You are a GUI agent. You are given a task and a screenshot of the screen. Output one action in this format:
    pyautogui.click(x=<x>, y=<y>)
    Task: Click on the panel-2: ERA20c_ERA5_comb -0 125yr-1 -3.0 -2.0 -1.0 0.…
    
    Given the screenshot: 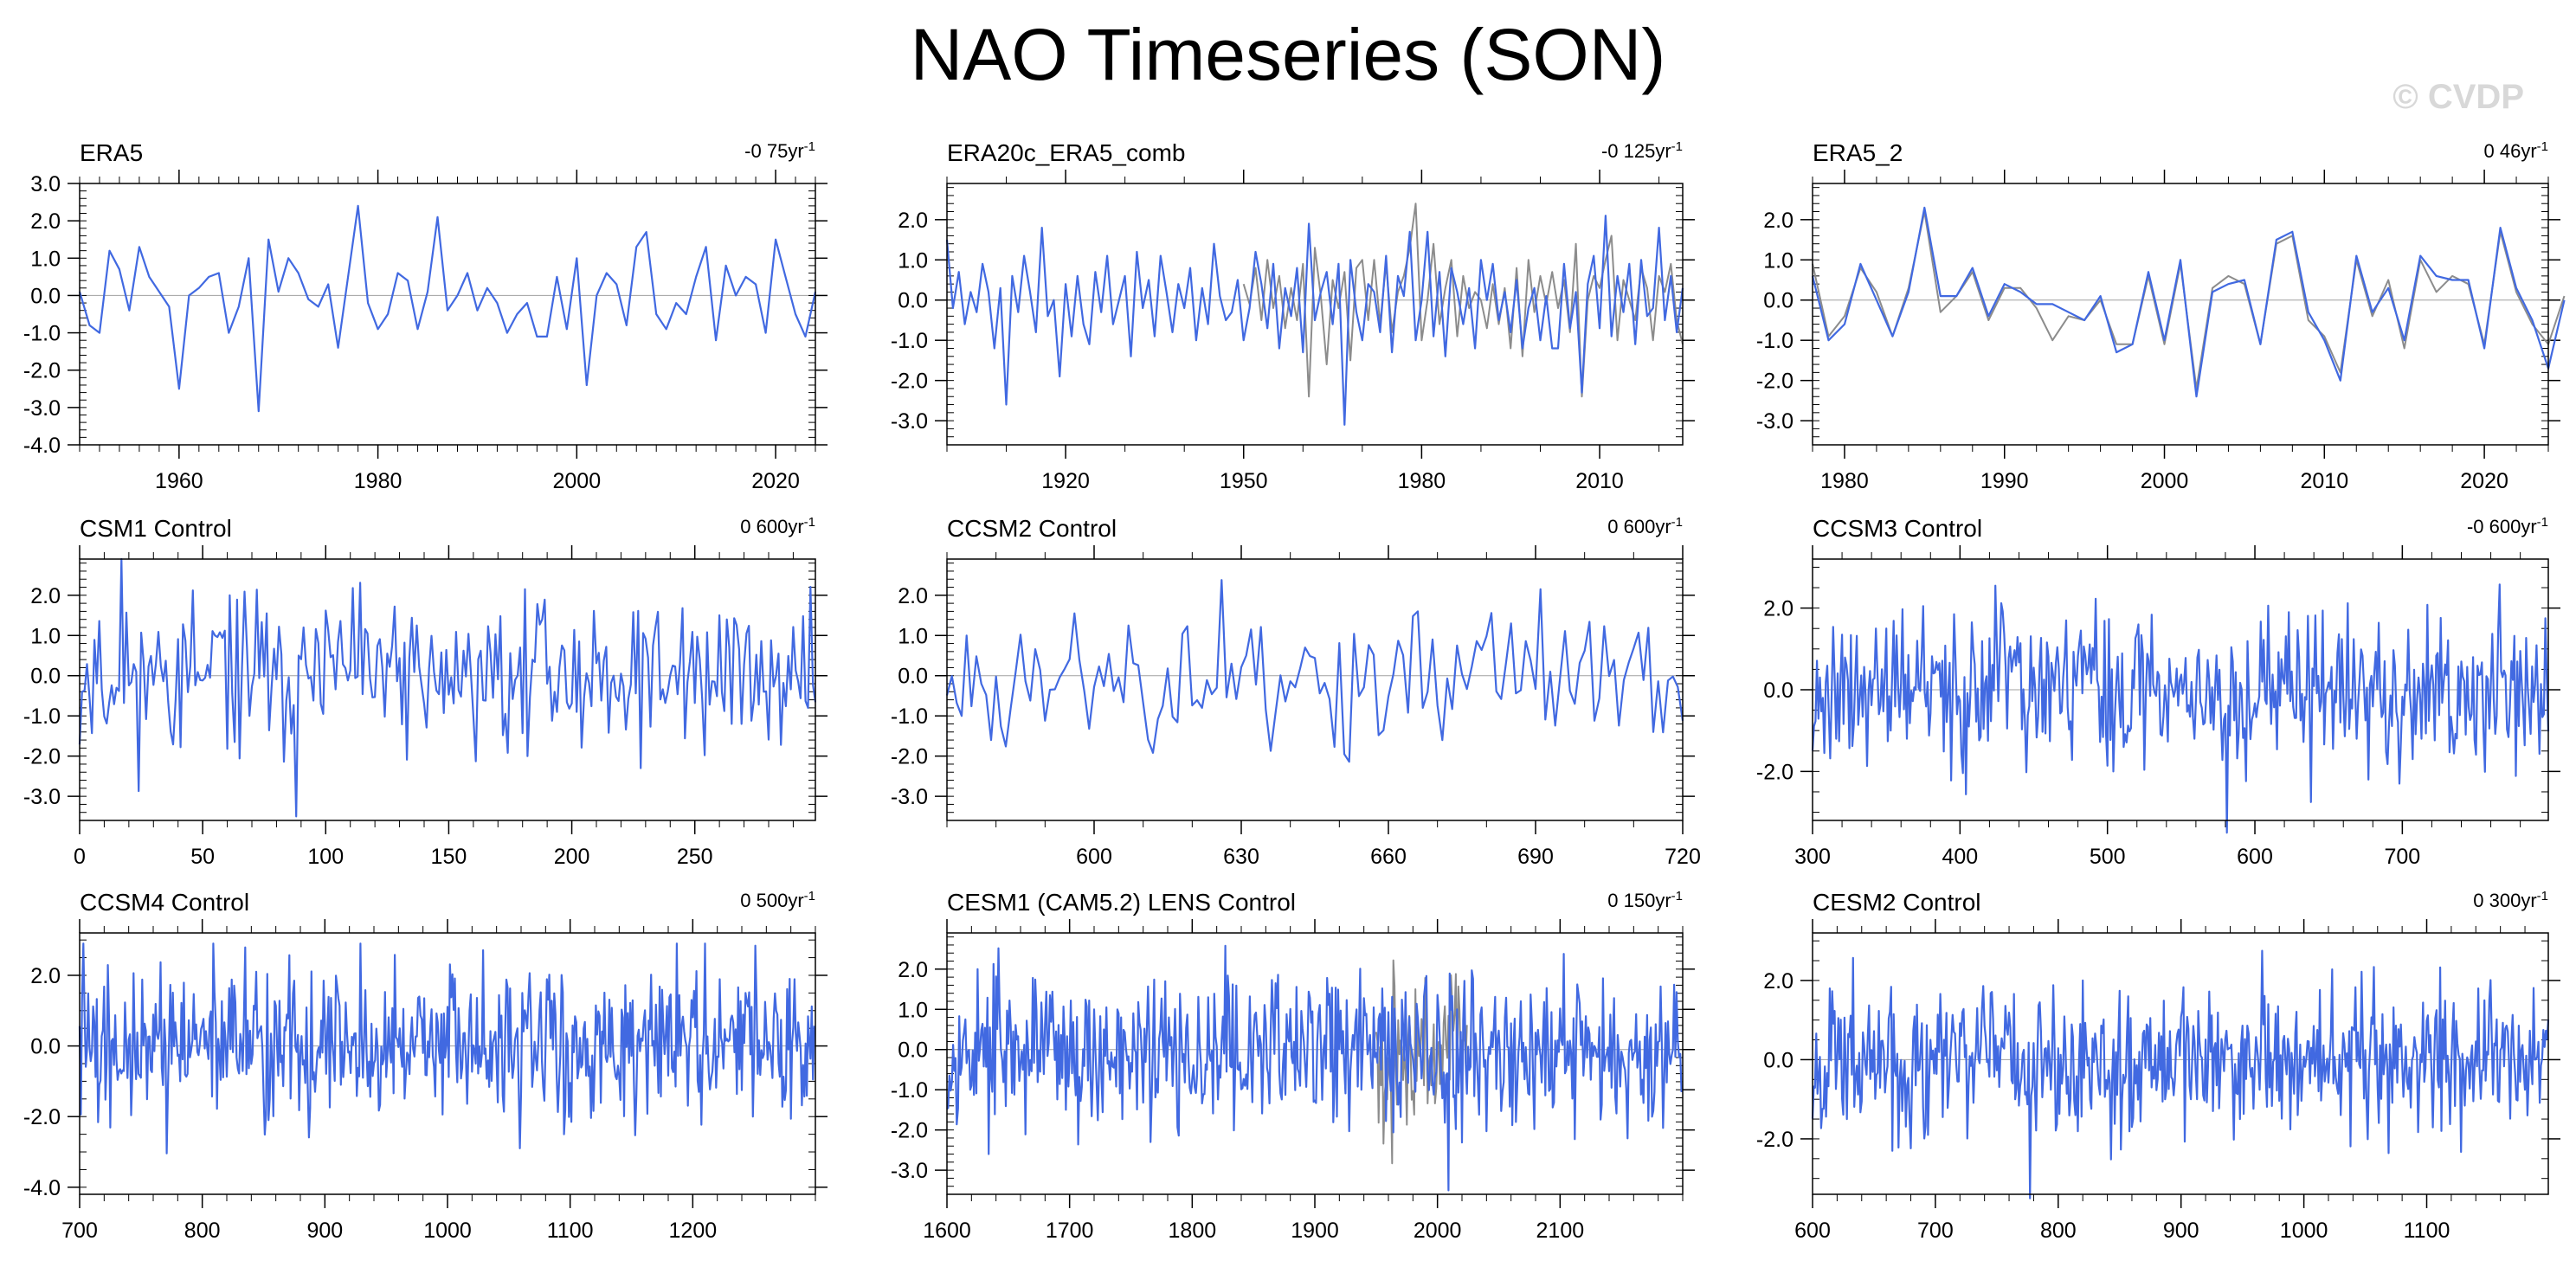 What is the action you would take?
    pyautogui.click(x=1293, y=316)
    